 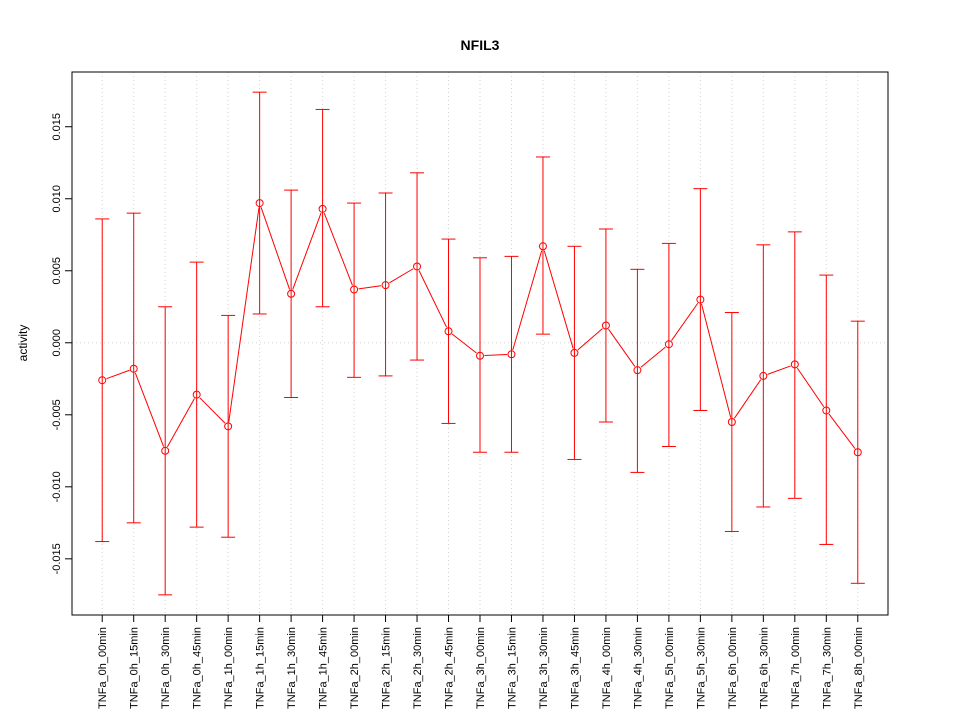 I want to click on x-tick-label: TNFa_2h_15min, so click(x=387, y=668).